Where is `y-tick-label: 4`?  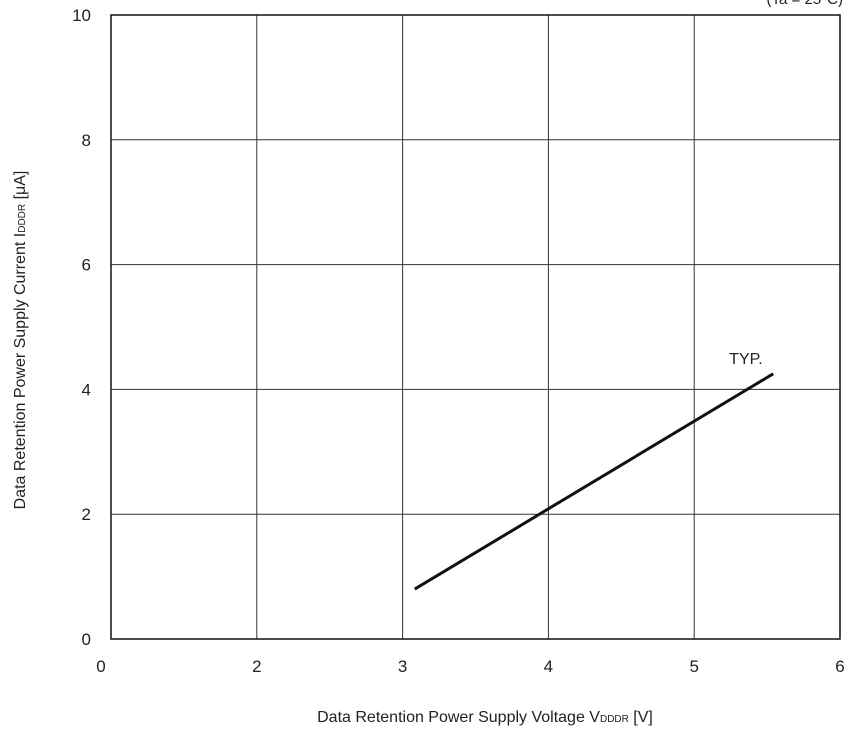
y-tick-label: 4 is located at coordinates (86, 389).